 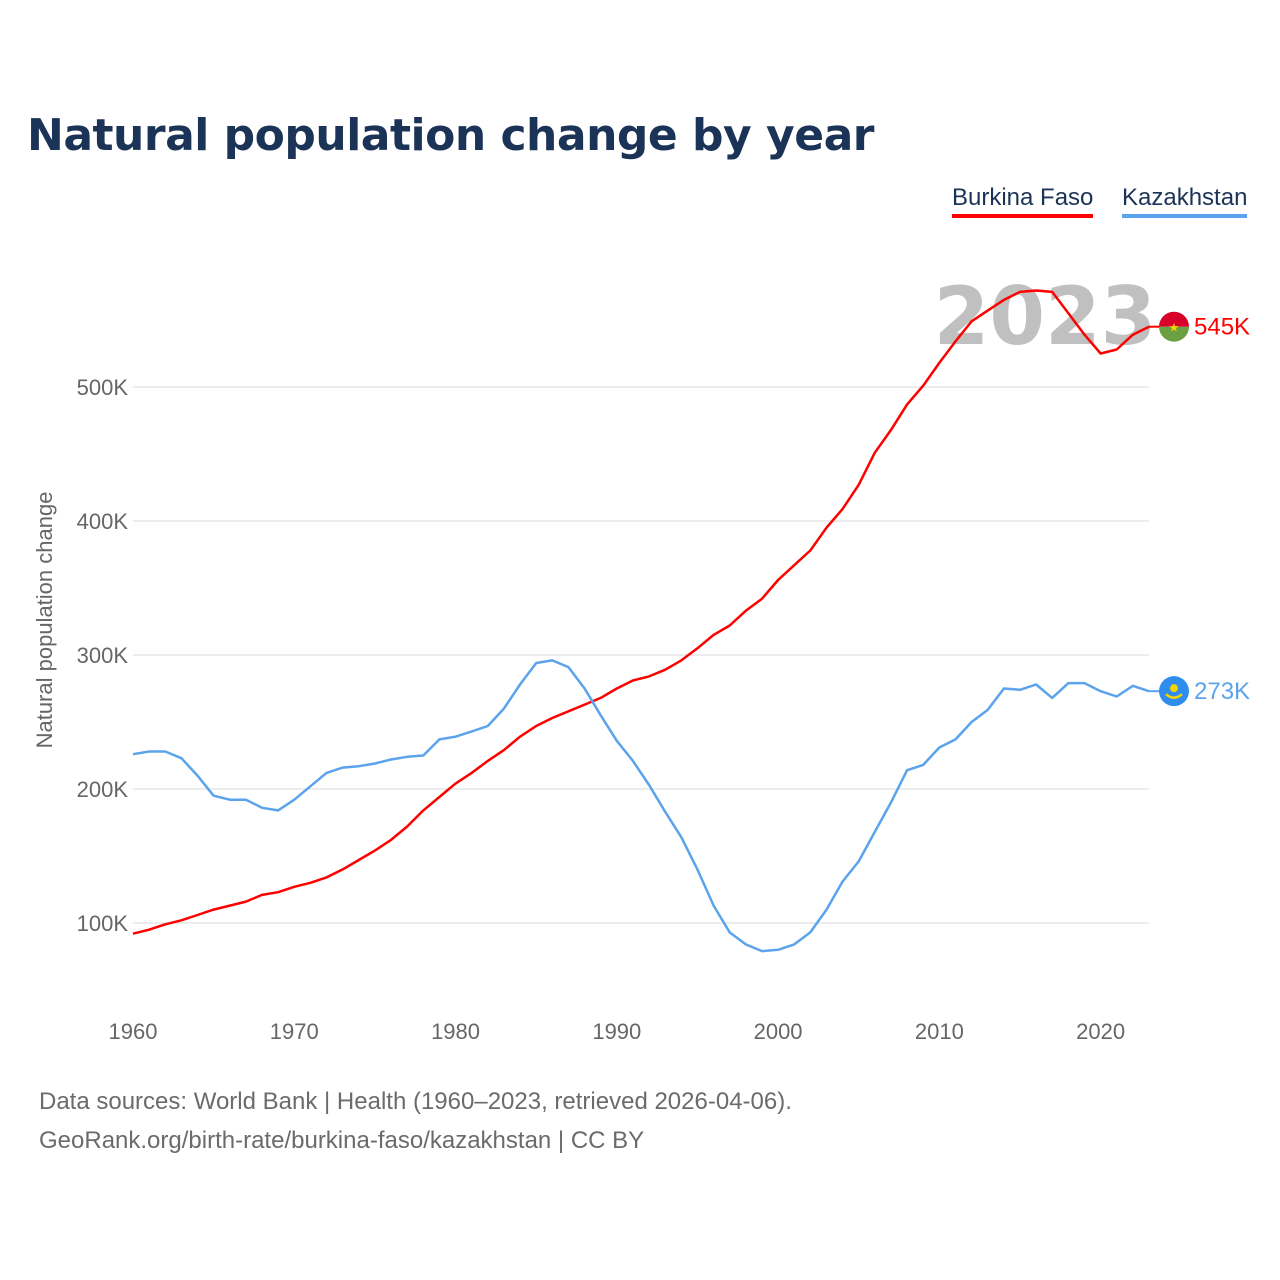 What do you see at coordinates (1045, 316) in the screenshot?
I see `year-watermark: 2023` at bounding box center [1045, 316].